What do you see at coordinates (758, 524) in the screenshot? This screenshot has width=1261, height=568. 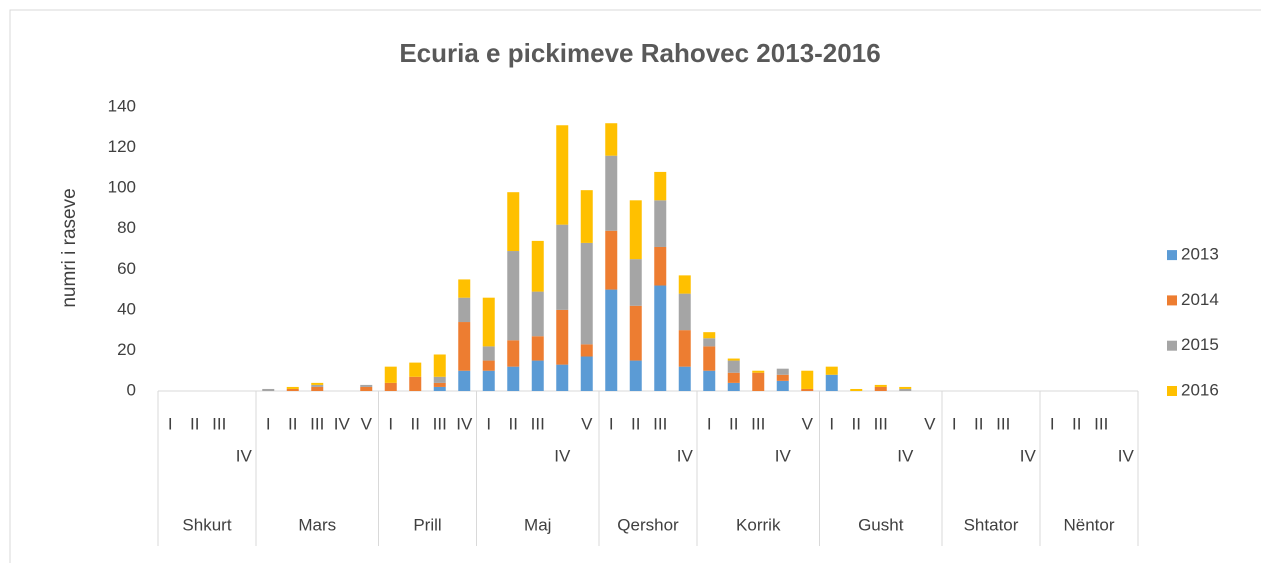 I see `group-label: Korrik` at bounding box center [758, 524].